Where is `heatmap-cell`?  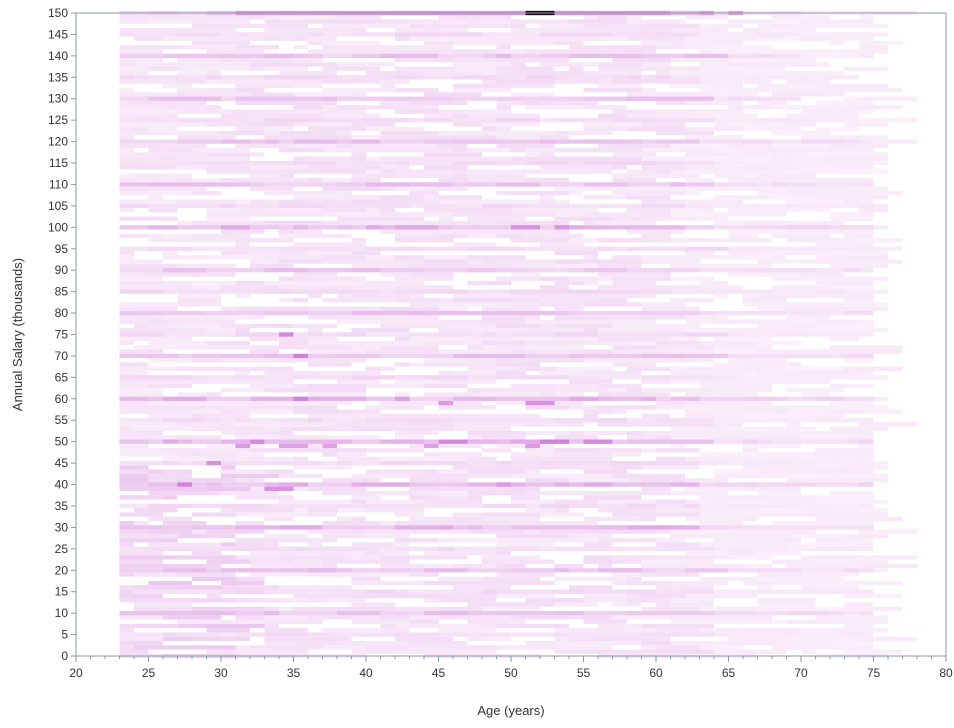
heatmap-cell is located at coordinates (540, 403).